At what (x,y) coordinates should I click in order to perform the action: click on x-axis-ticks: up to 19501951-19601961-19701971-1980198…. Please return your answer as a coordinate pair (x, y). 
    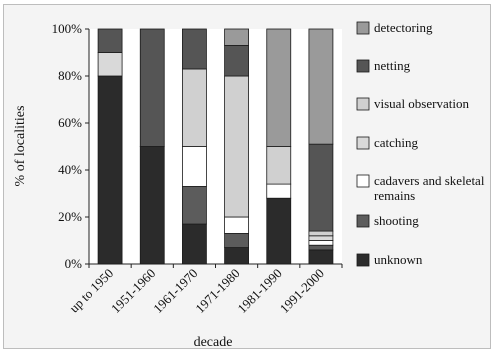
    Looking at the image, I should click on (204, 290).